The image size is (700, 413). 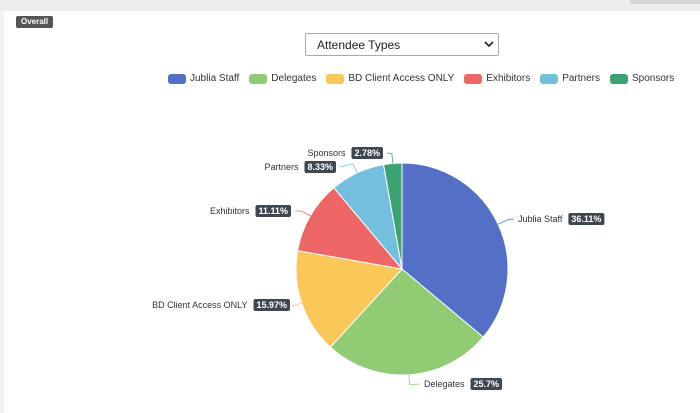 What do you see at coordinates (35, 22) in the screenshot?
I see `overall-badge: Overall` at bounding box center [35, 22].